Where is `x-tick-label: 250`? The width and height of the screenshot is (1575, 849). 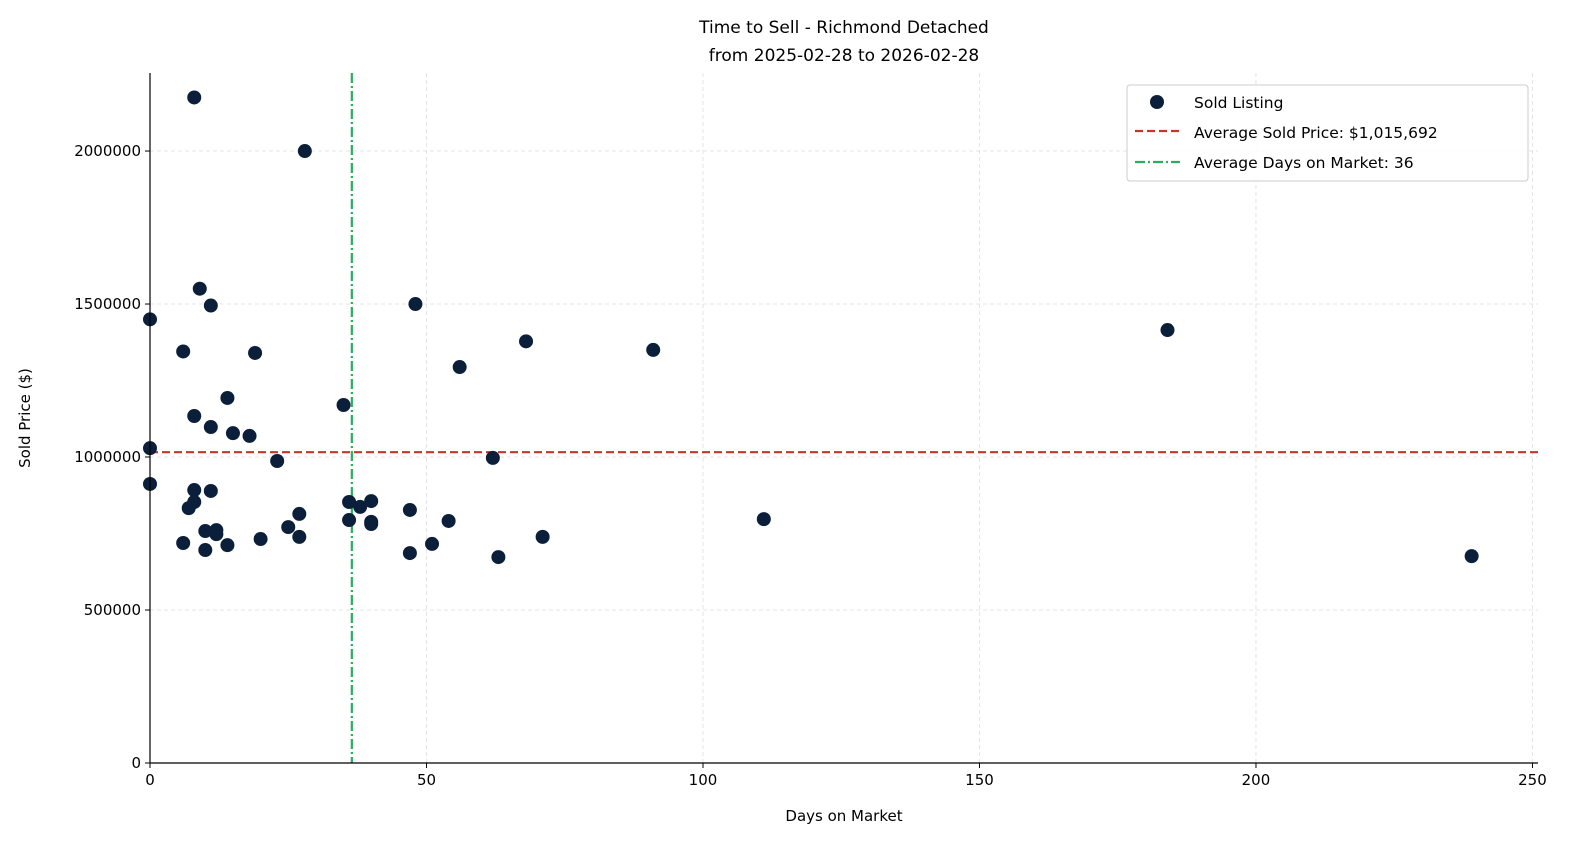
x-tick-label: 250 is located at coordinates (1532, 780).